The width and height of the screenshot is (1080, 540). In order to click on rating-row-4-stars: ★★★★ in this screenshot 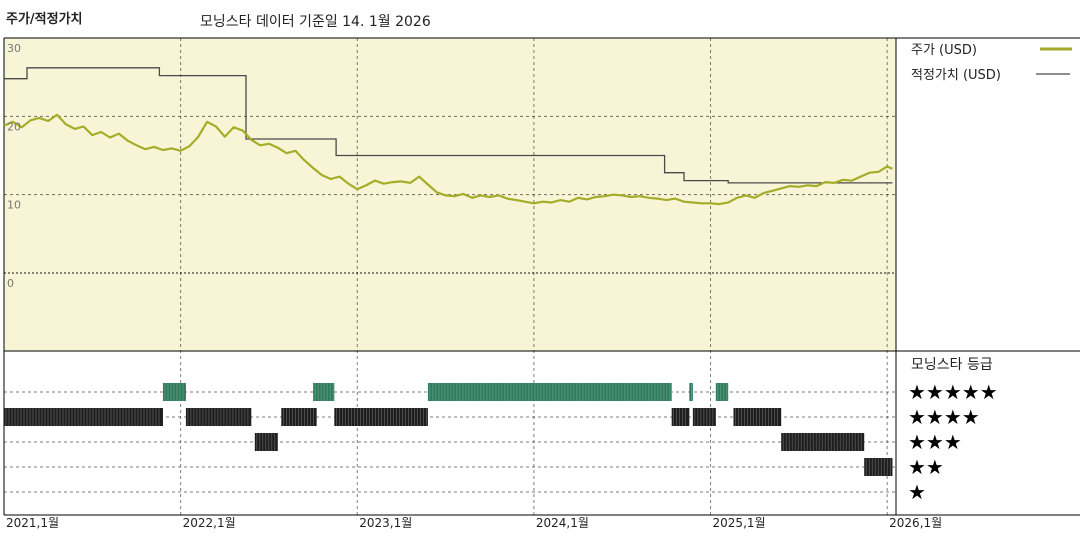, I will do `click(944, 417)`.